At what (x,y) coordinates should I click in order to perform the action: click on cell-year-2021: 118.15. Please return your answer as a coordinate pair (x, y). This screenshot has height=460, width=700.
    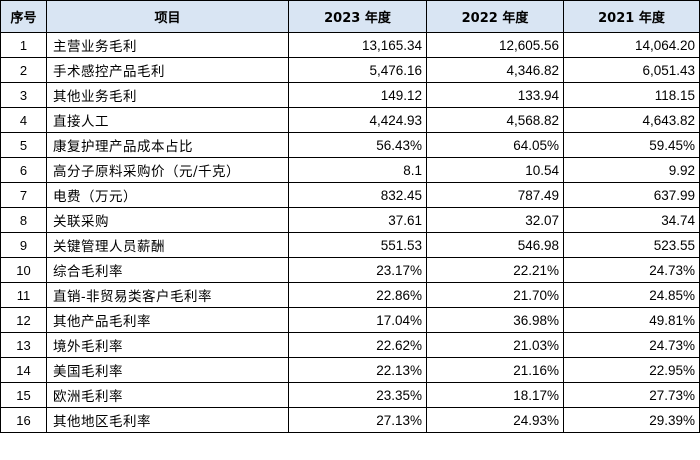
    Looking at the image, I should click on (631, 95).